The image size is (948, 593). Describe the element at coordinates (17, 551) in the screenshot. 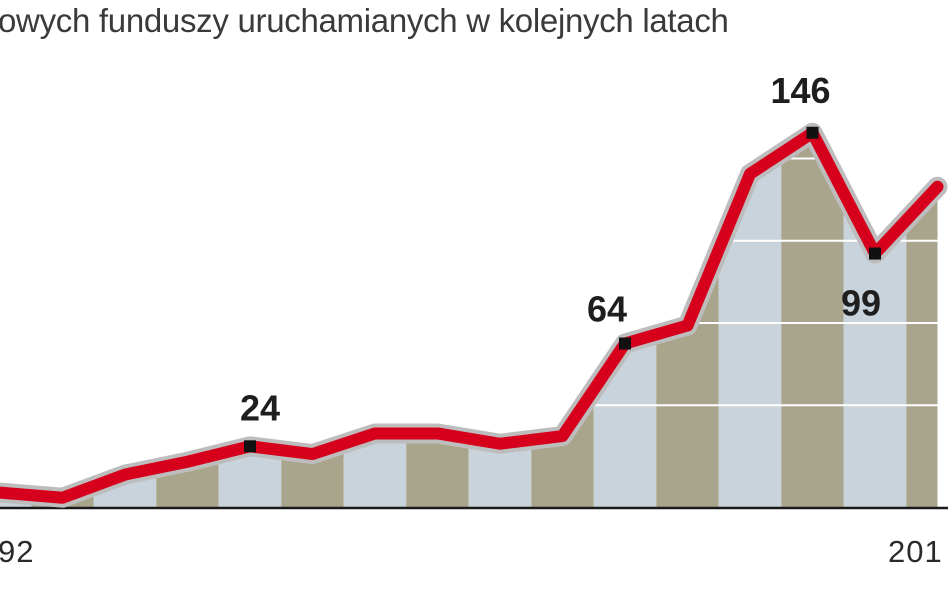

I see `x-tick-label-start: 92` at that location.